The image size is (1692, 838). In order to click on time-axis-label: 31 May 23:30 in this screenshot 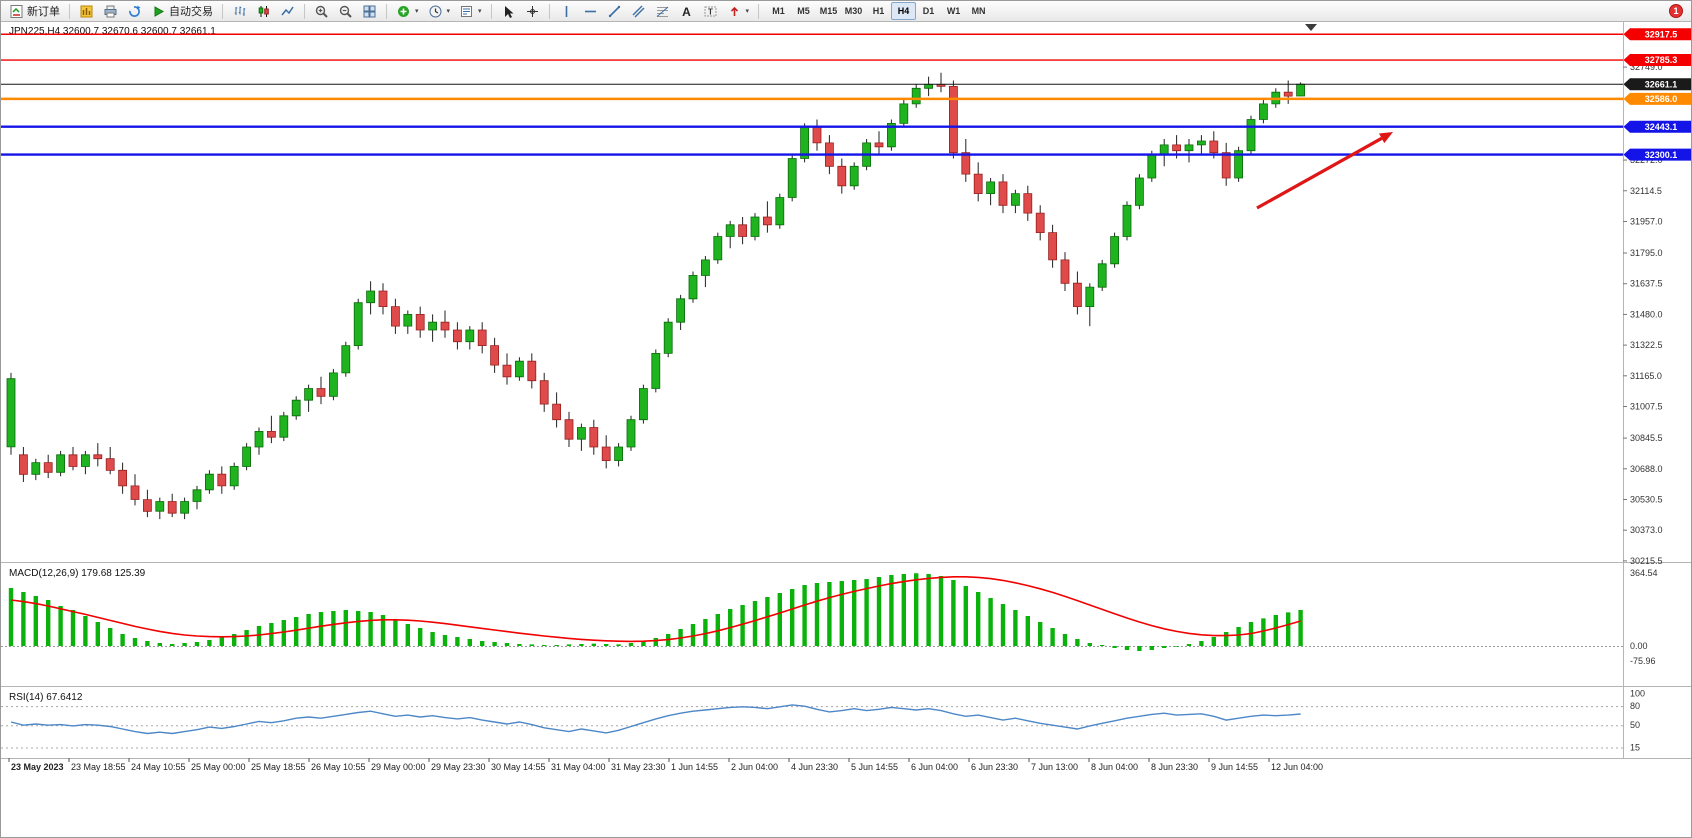, I will do `click(638, 767)`.